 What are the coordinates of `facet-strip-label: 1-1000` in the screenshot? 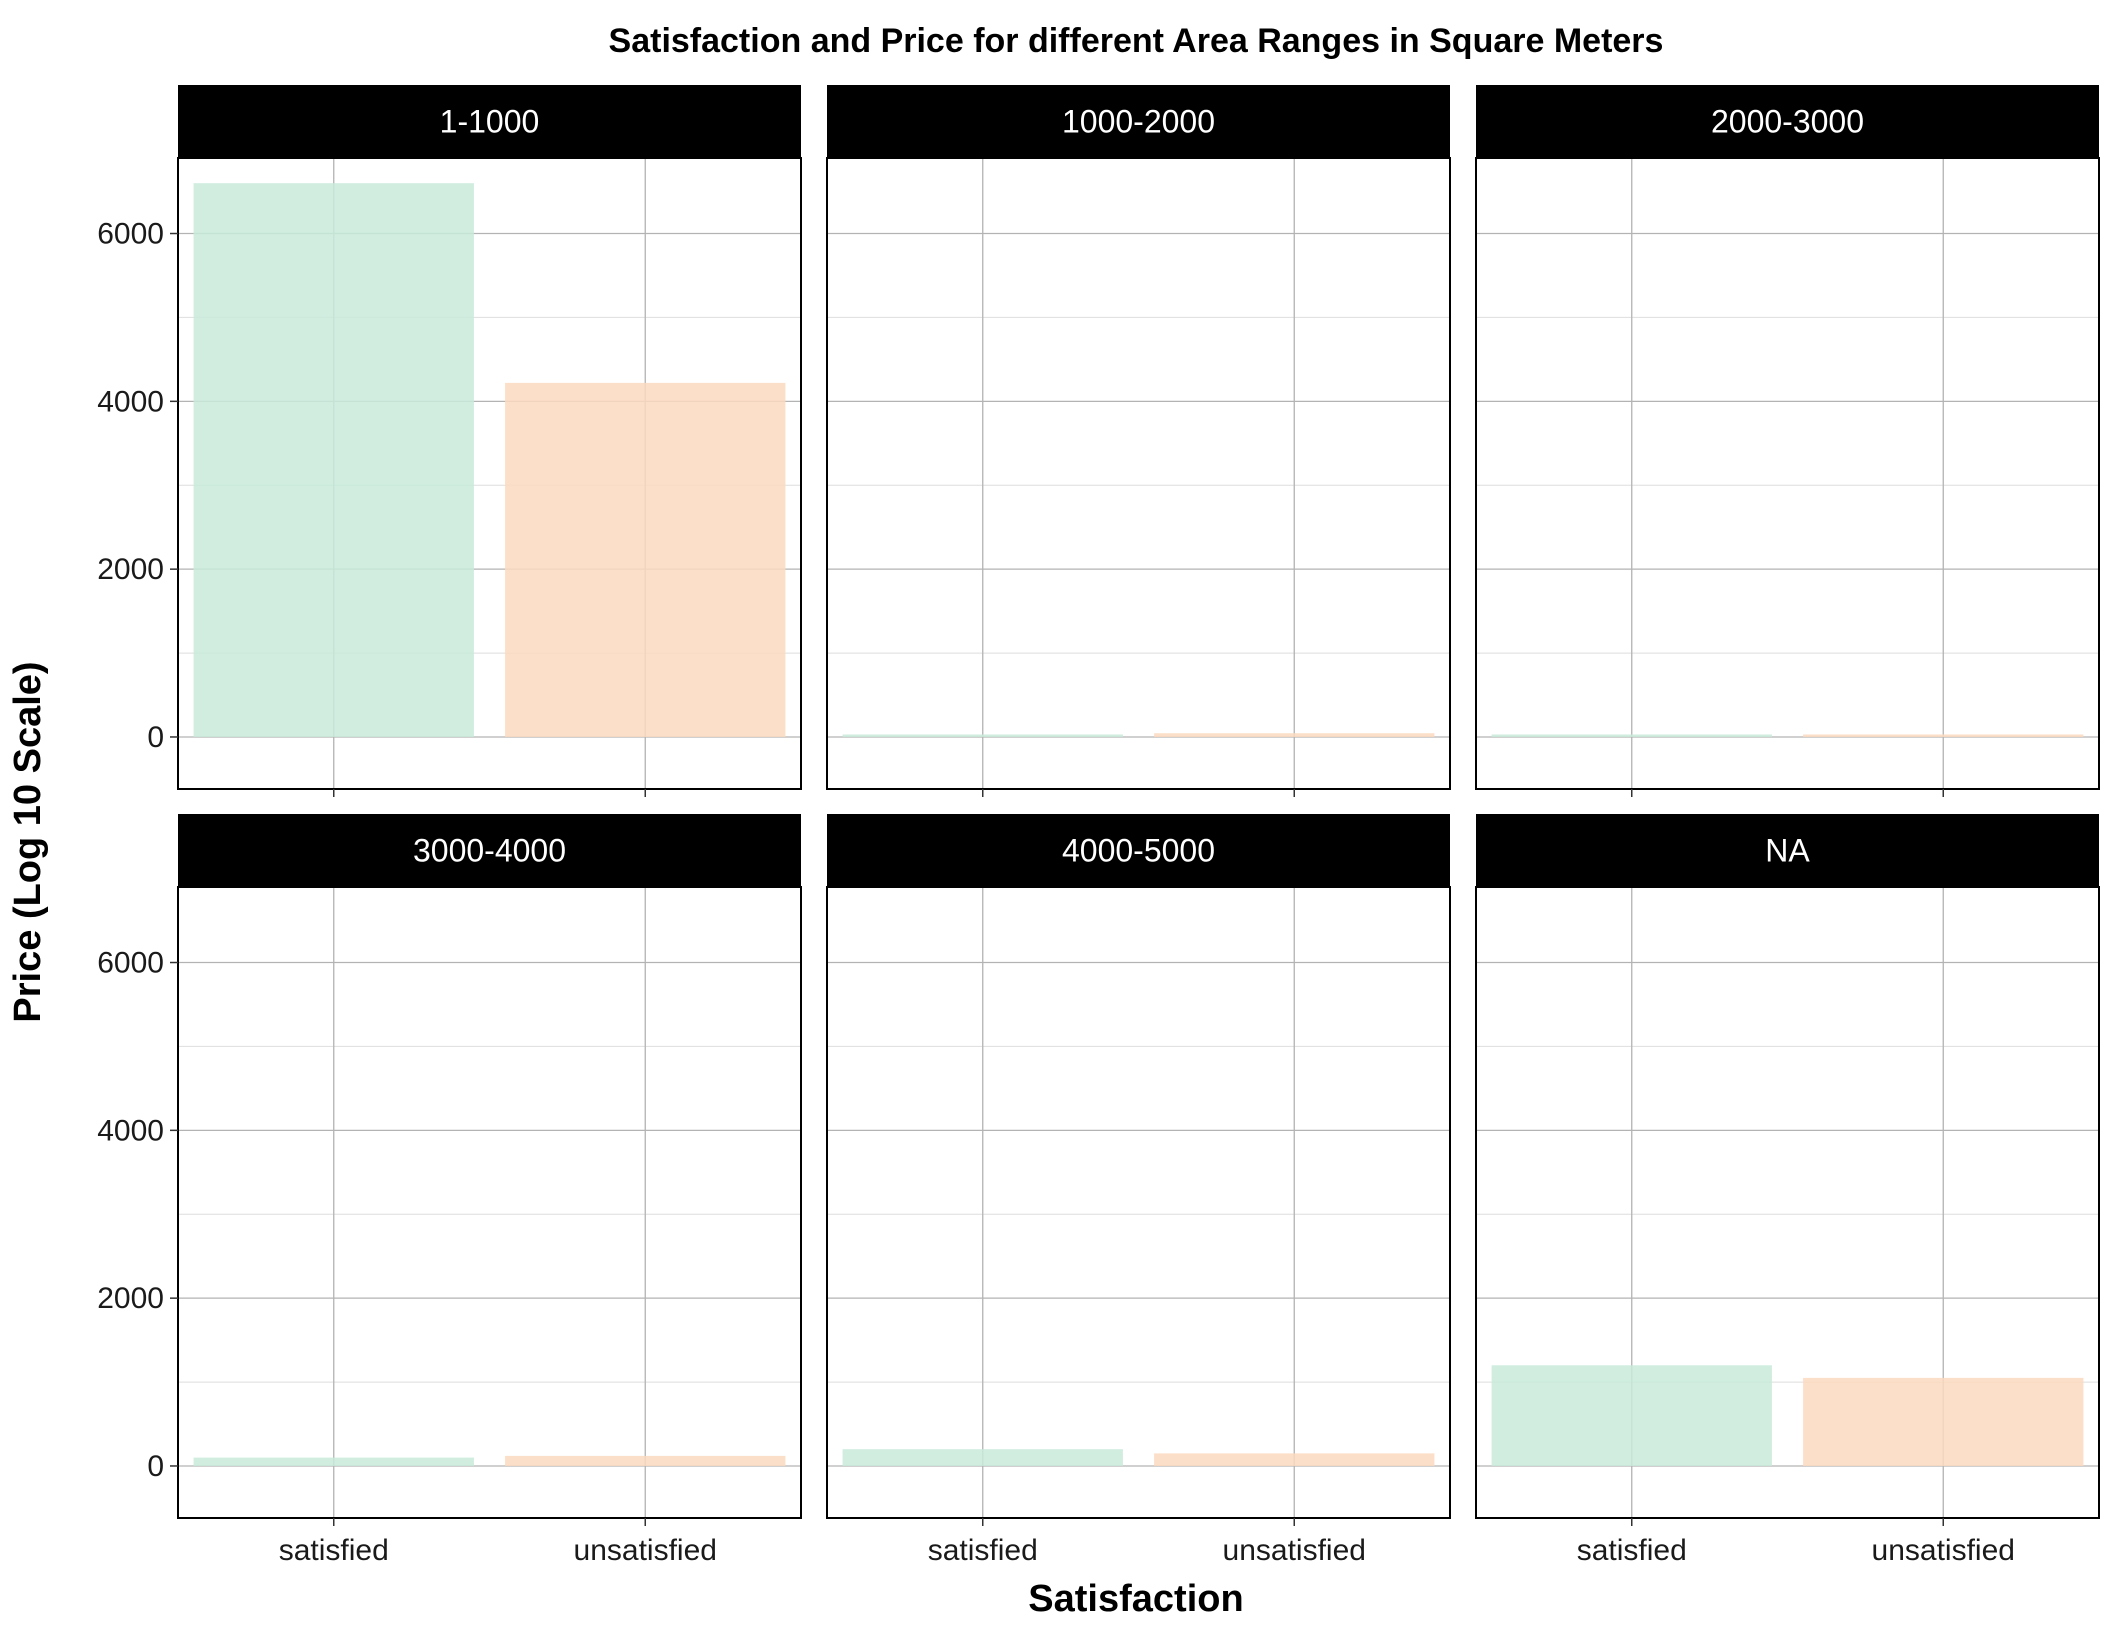 It's located at (490, 122).